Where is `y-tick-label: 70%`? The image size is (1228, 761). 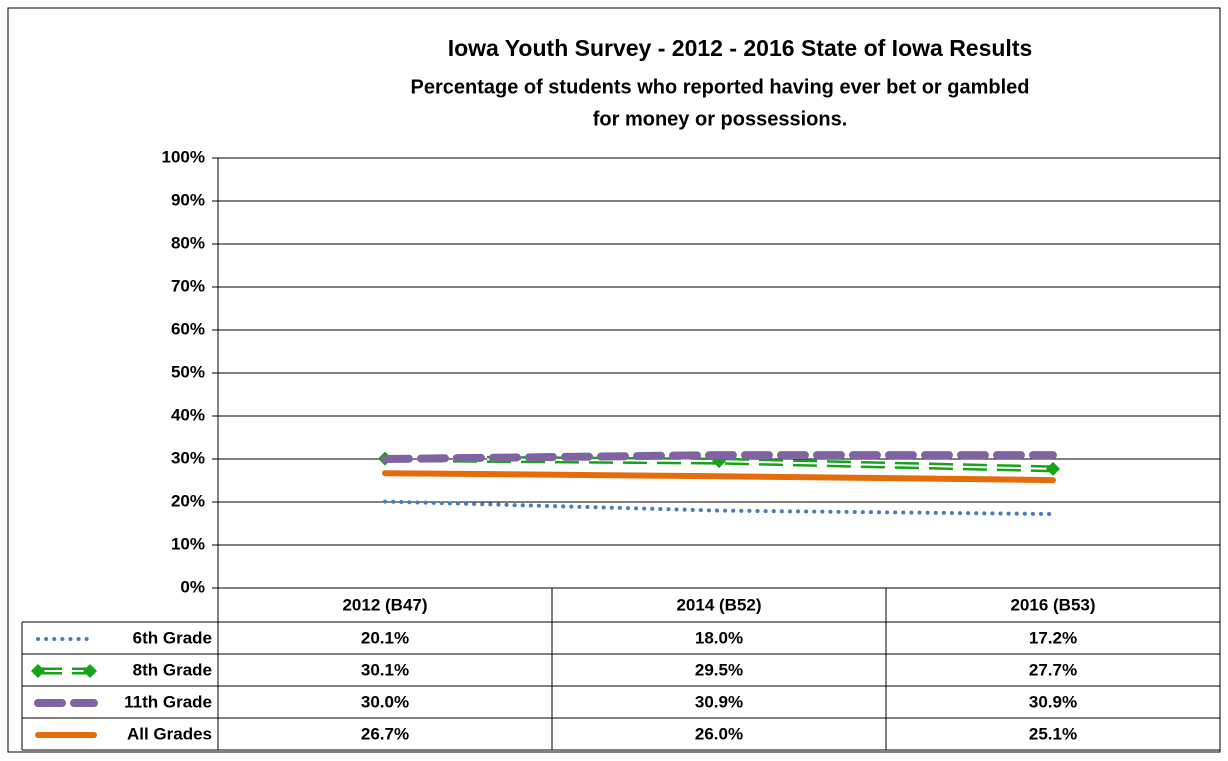
y-tick-label: 70% is located at coordinates (188, 285).